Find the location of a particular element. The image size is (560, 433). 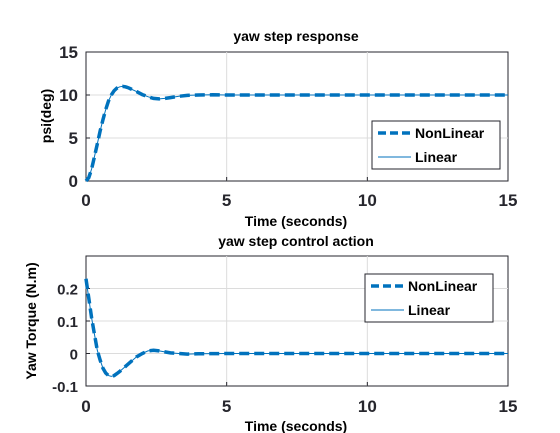

chart-title: yaw step response is located at coordinates (295, 36).